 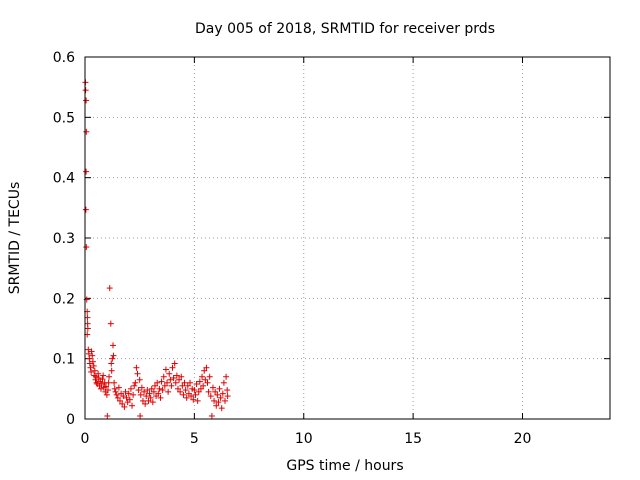 I want to click on y-tick-label: 0.5, so click(x=64, y=118).